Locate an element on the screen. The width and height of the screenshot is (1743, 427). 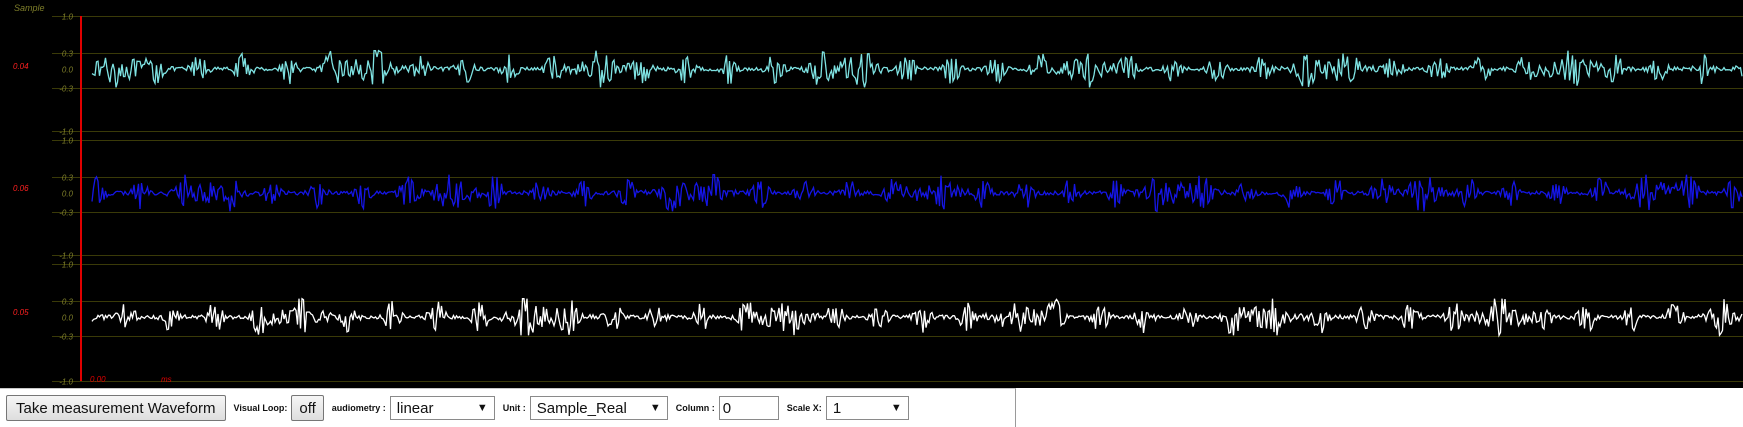
column-input-value: 0 is located at coordinates (727, 408).